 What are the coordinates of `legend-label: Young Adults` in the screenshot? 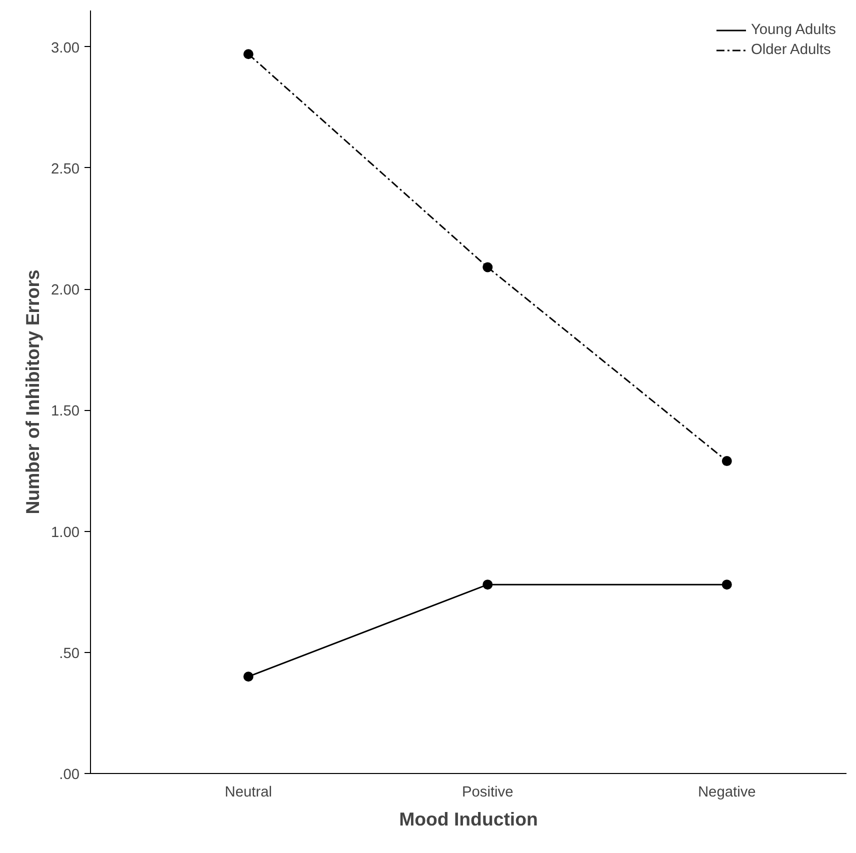 It's located at (793, 30).